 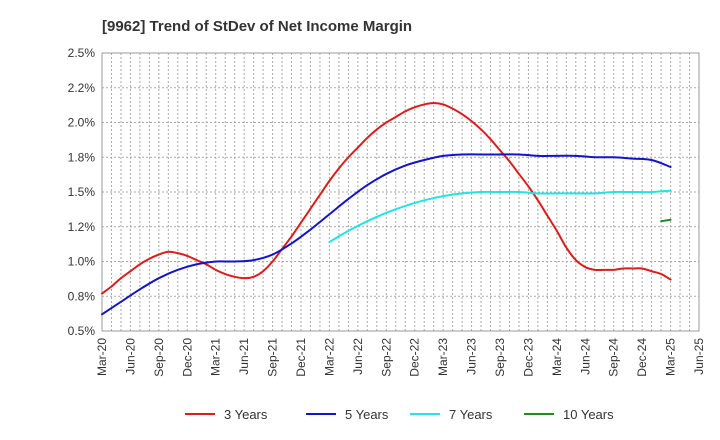 What do you see at coordinates (386, 357) in the screenshot?
I see `x-tick-label: Sep-22` at bounding box center [386, 357].